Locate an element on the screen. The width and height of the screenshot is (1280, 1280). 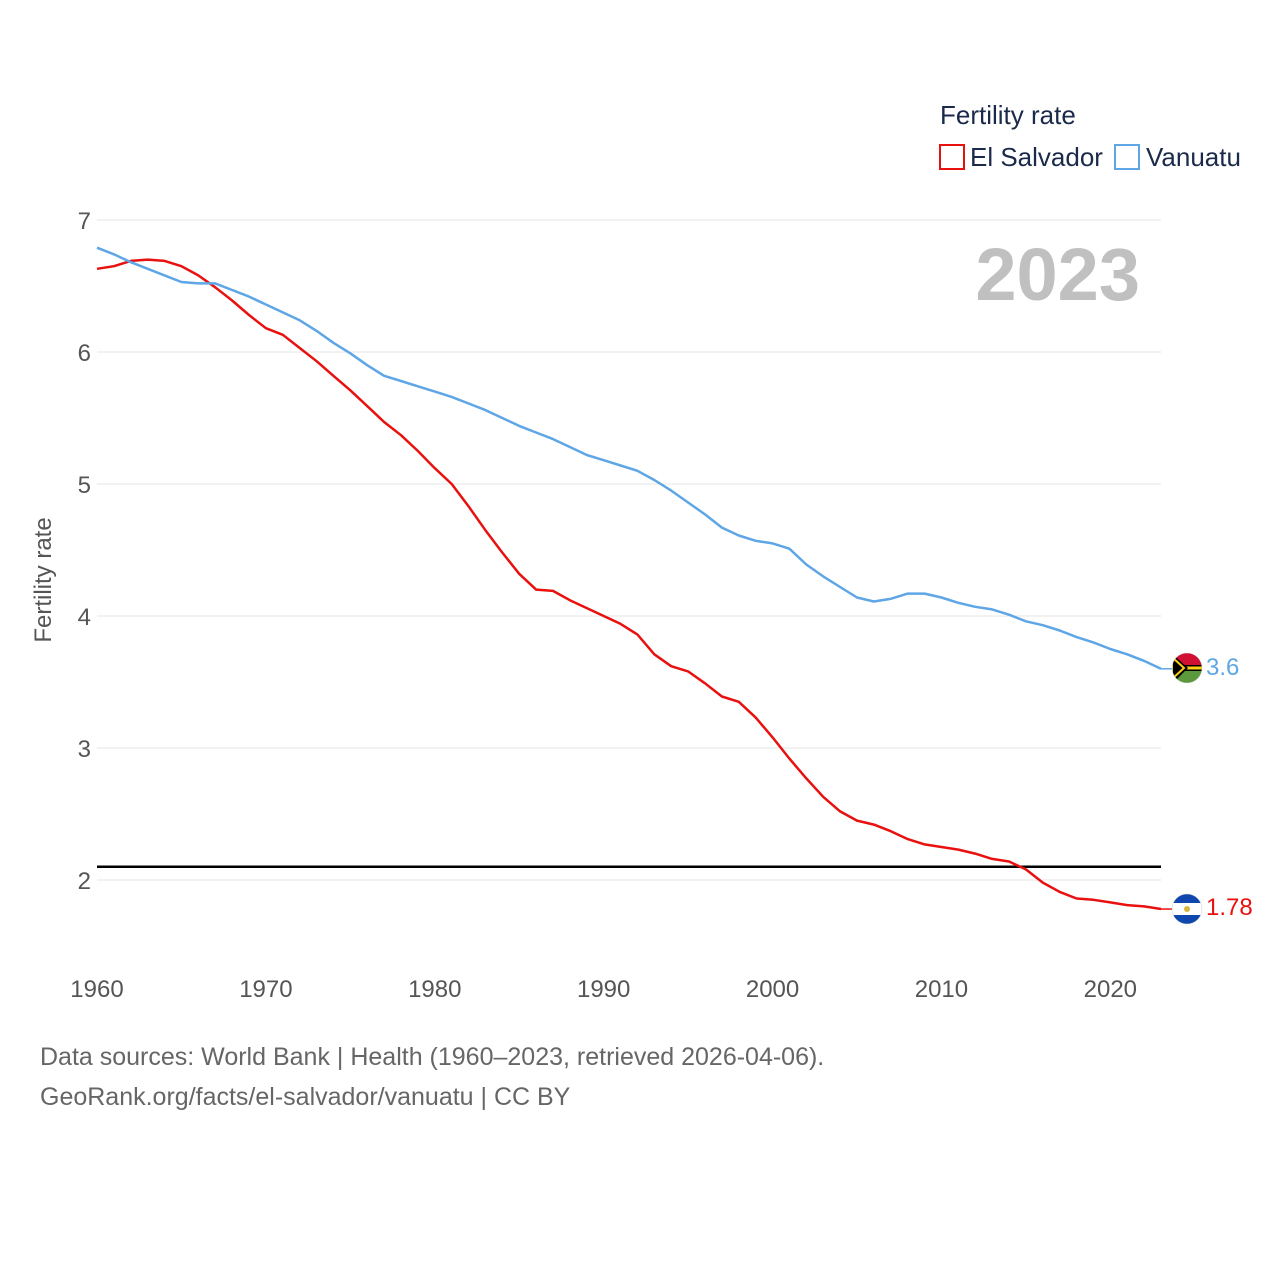
end-label-vanuatu: 3.6 is located at coordinates (1222, 667).